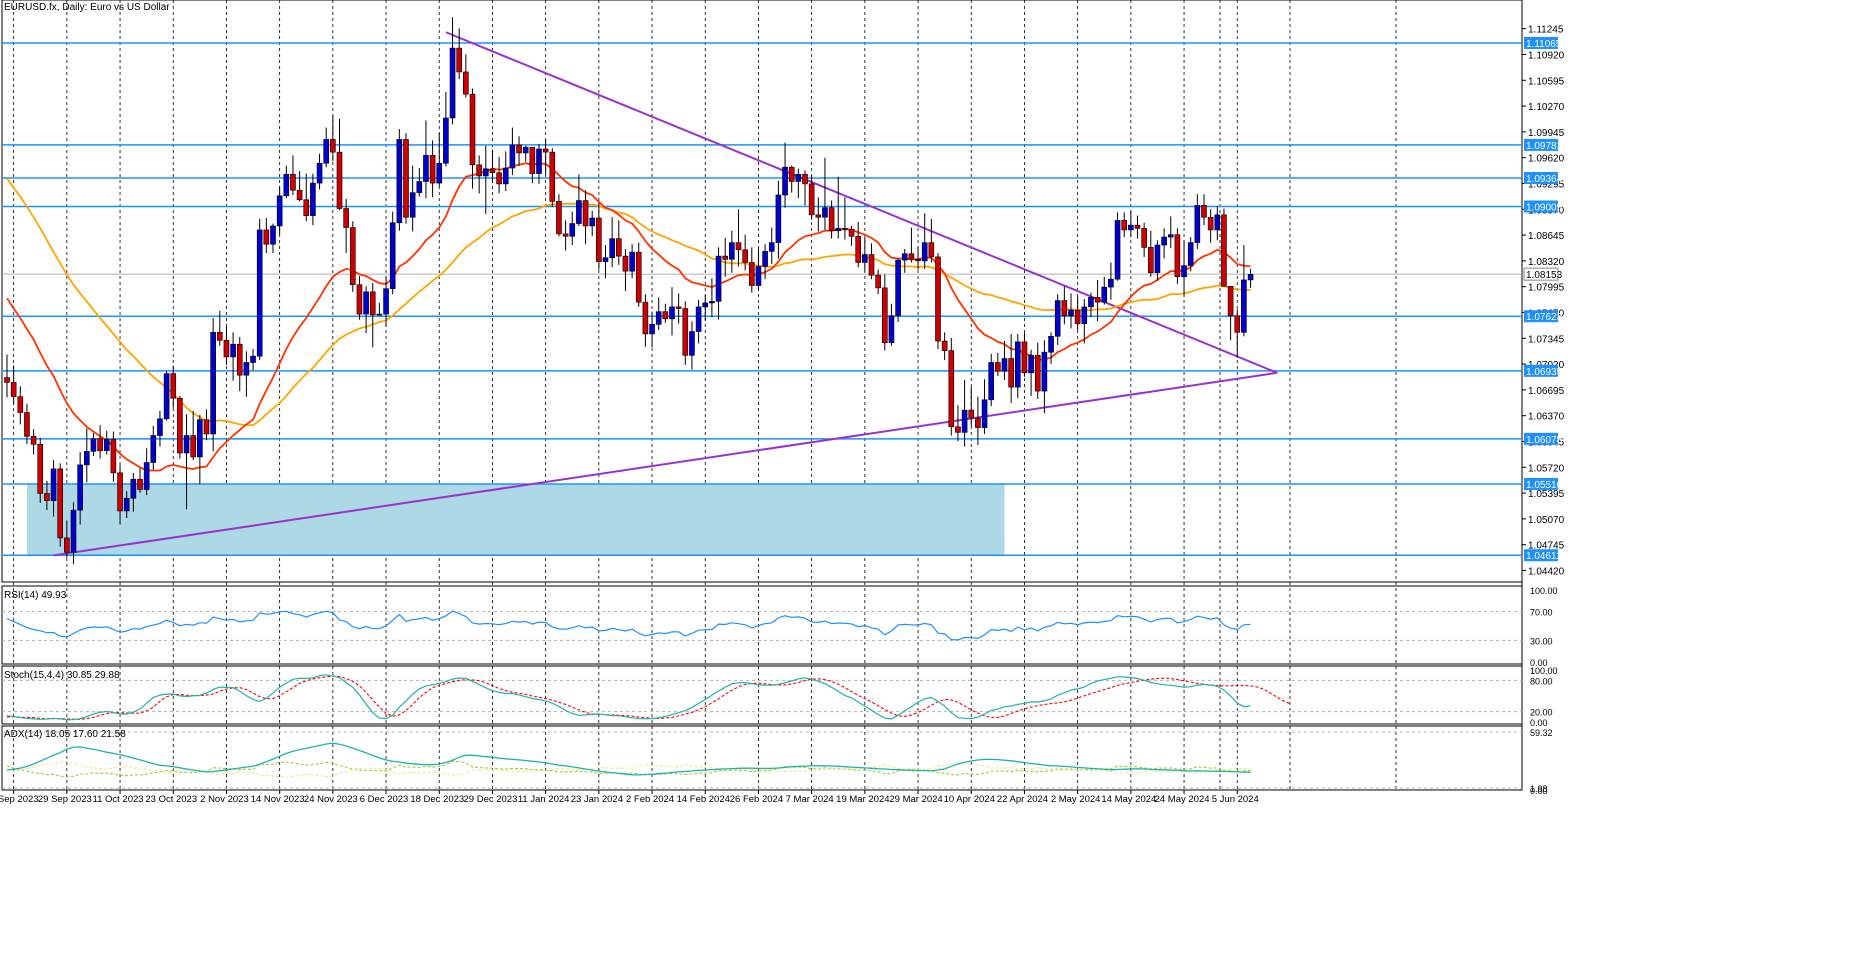 The width and height of the screenshot is (1875, 970). What do you see at coordinates (515, 519) in the screenshot?
I see `support-zone` at bounding box center [515, 519].